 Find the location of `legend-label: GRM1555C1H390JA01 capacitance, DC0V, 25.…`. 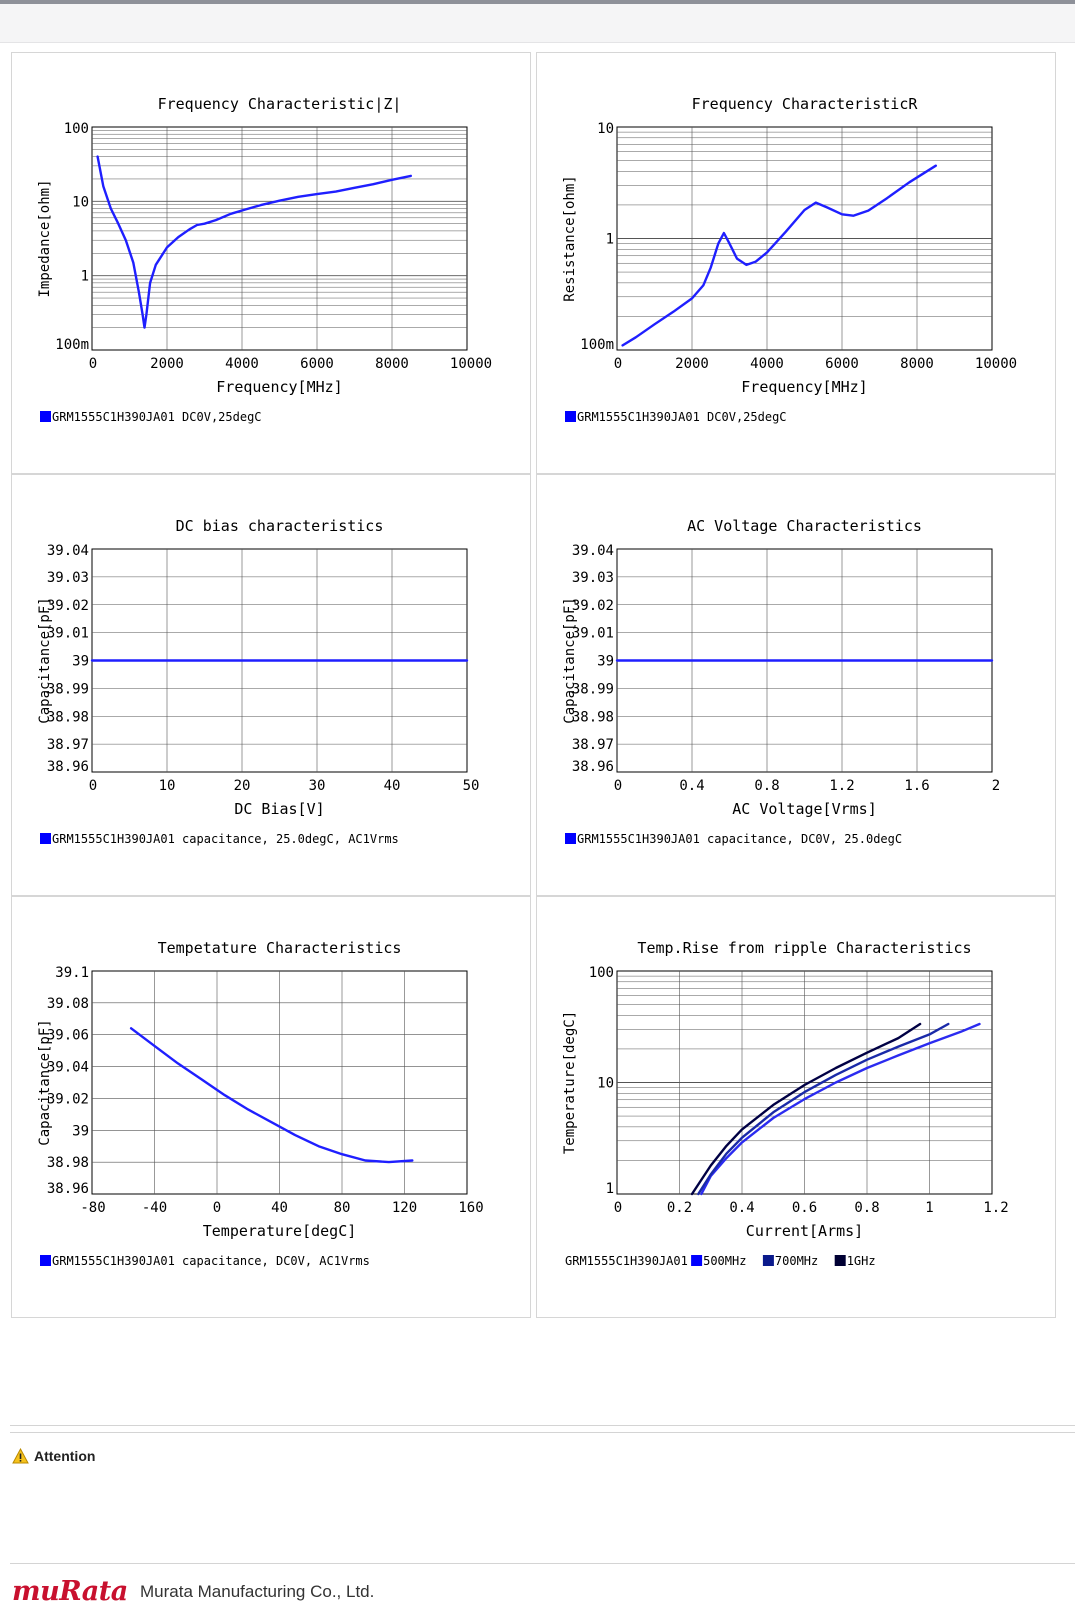

legend-label: GRM1555C1H390JA01 capacitance, DC0V, 25.… is located at coordinates (739, 839).